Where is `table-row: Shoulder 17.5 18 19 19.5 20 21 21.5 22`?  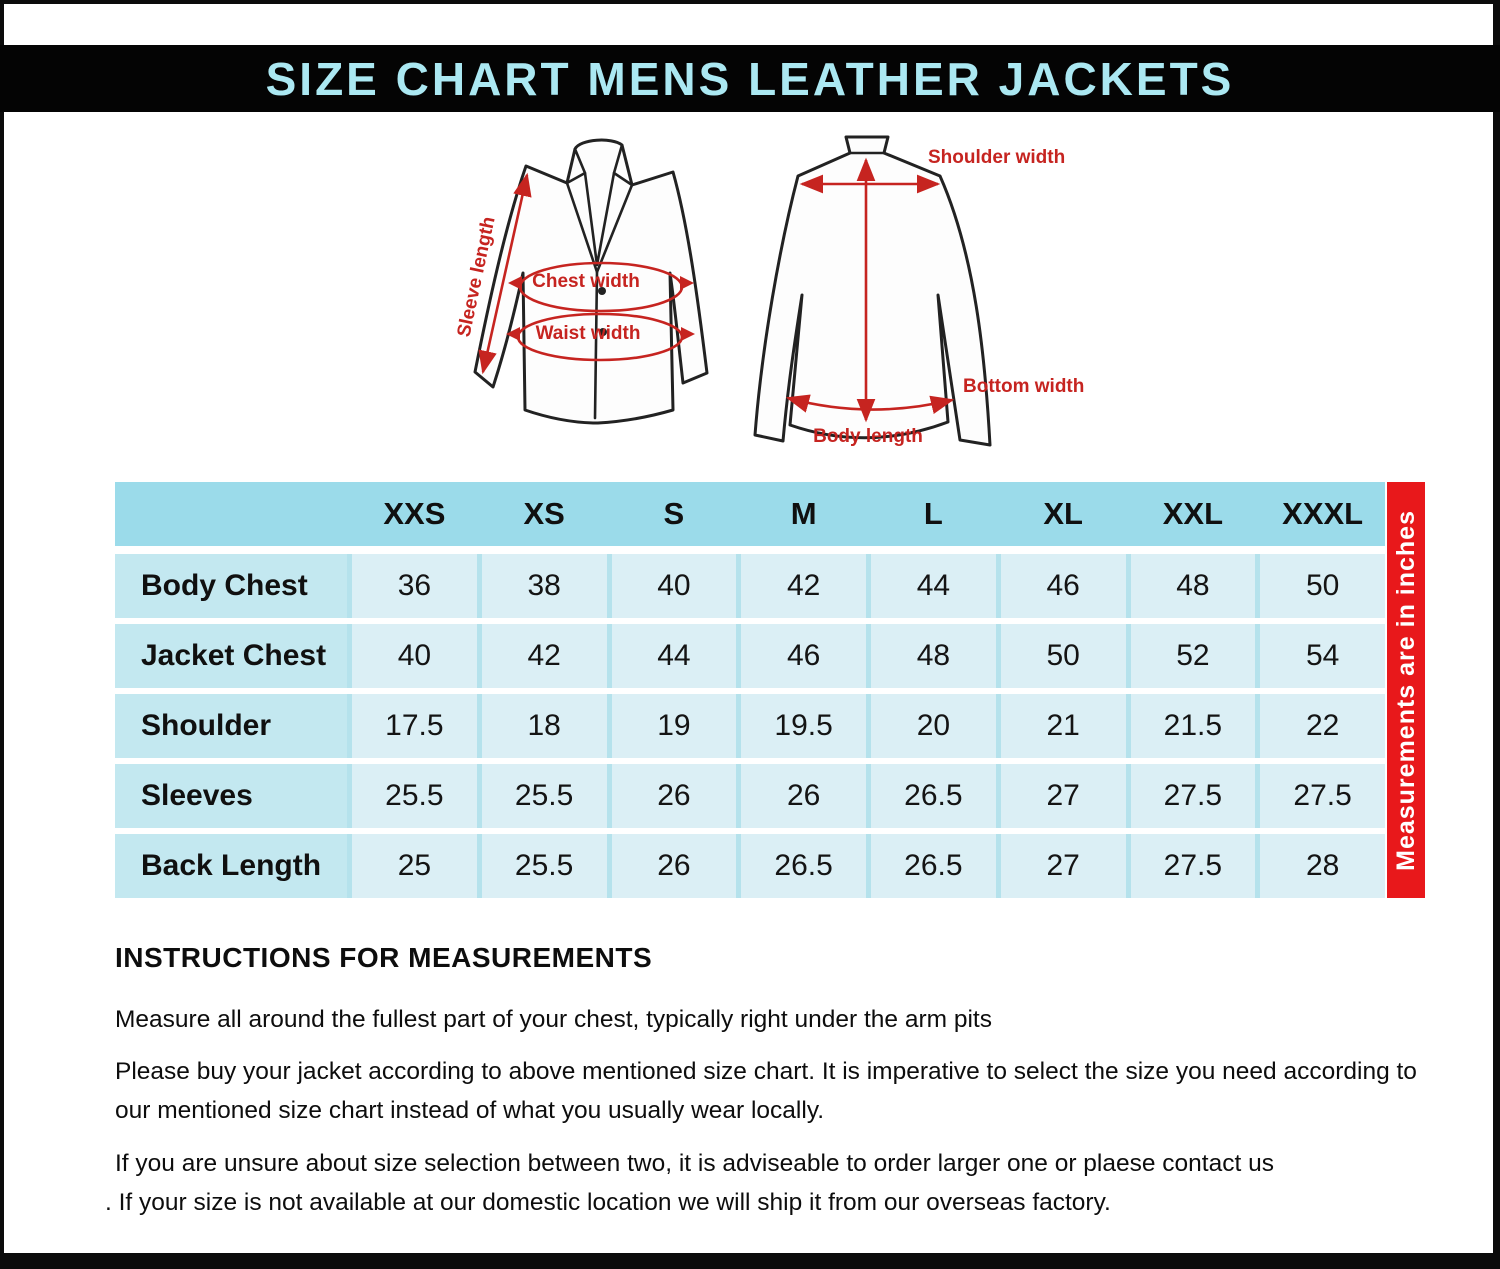 table-row: Shoulder 17.5 18 19 19.5 20 21 21.5 22 is located at coordinates (750, 726).